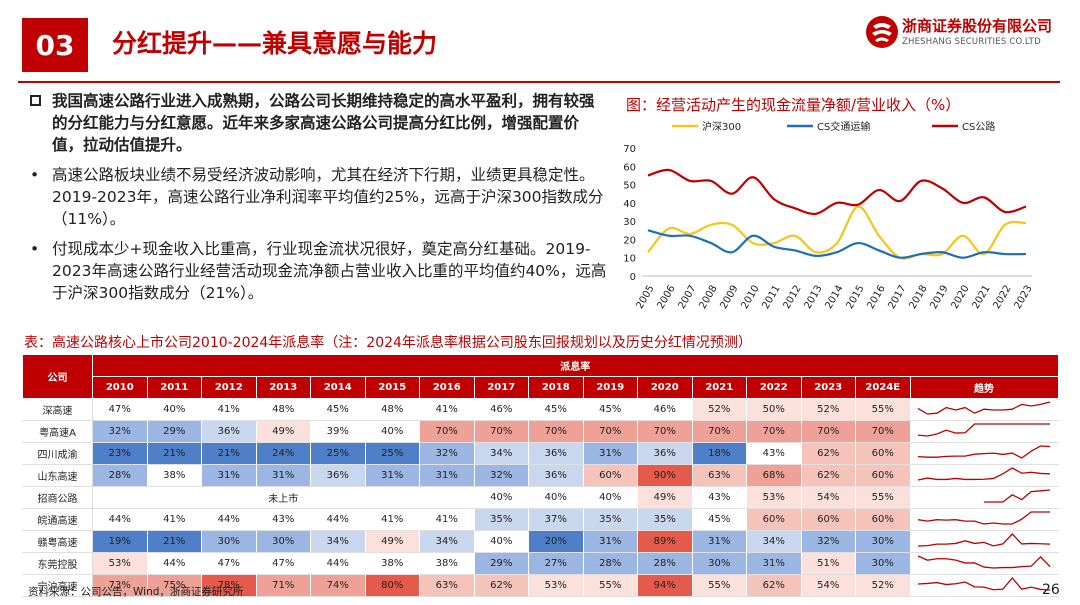  I want to click on company-name: 东莞控股, so click(57, 563).